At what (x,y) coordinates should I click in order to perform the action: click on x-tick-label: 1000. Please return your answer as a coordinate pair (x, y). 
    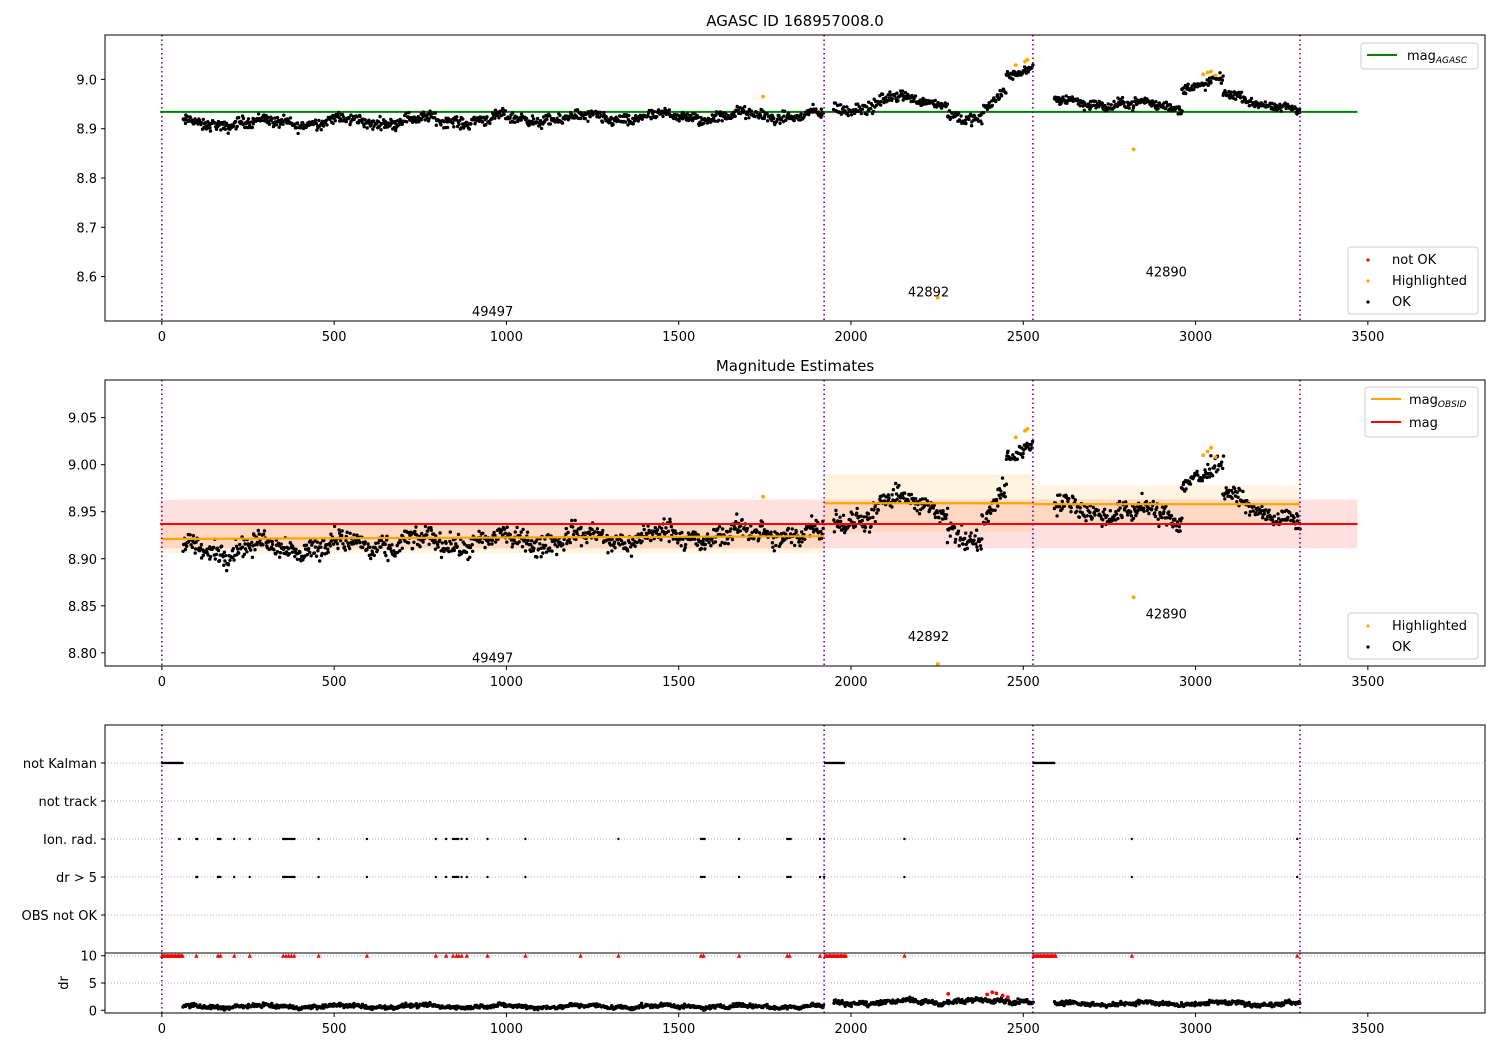
    Looking at the image, I should click on (506, 682).